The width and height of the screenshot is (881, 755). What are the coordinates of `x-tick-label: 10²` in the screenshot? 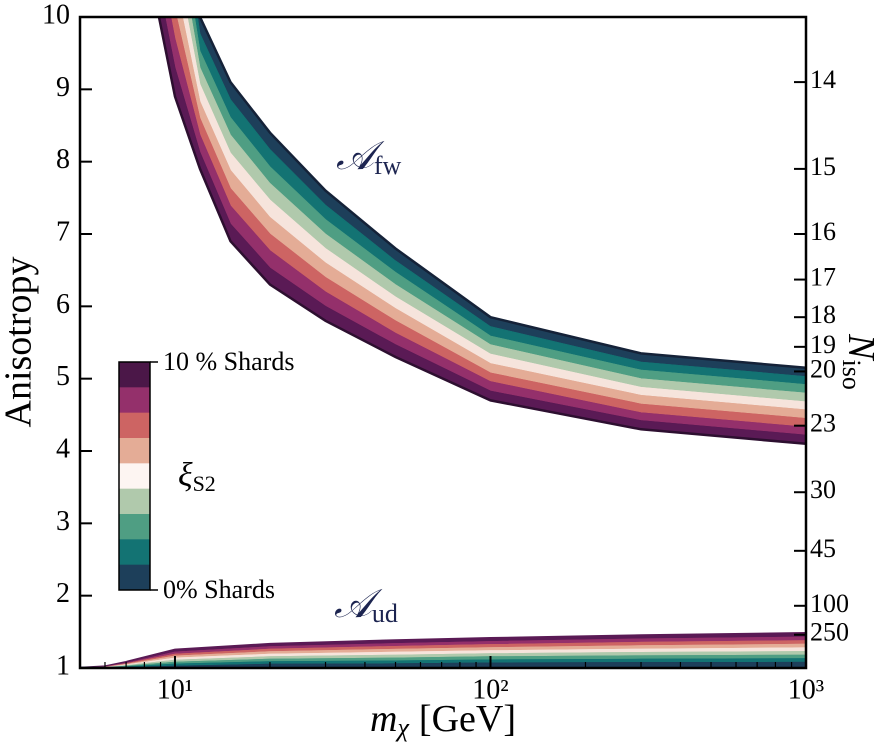 It's located at (490, 689).